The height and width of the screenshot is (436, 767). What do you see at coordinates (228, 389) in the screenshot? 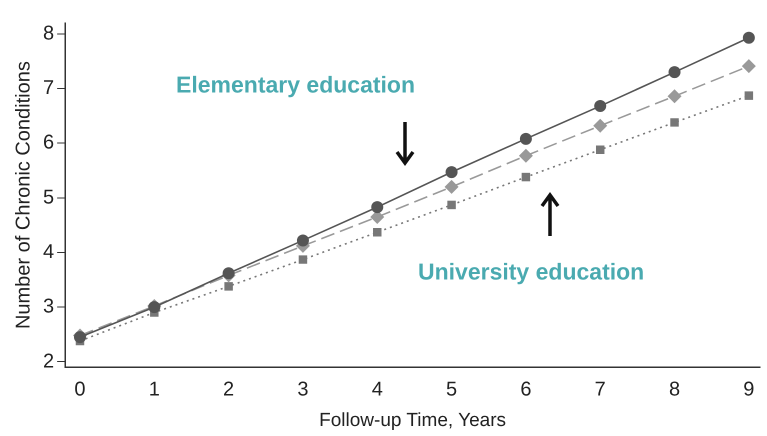
I see `x-tick-label: 2` at bounding box center [228, 389].